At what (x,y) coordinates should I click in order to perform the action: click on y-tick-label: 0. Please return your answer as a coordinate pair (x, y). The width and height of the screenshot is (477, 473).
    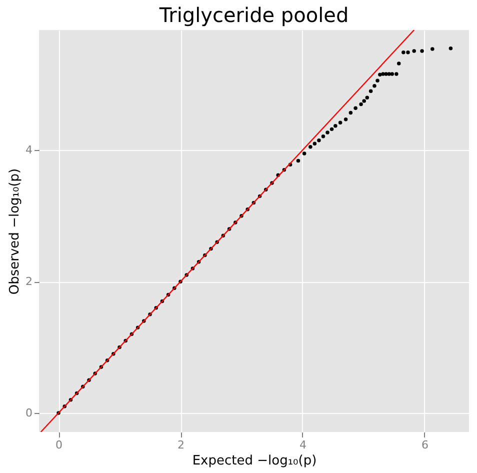
    Looking at the image, I should click on (29, 413).